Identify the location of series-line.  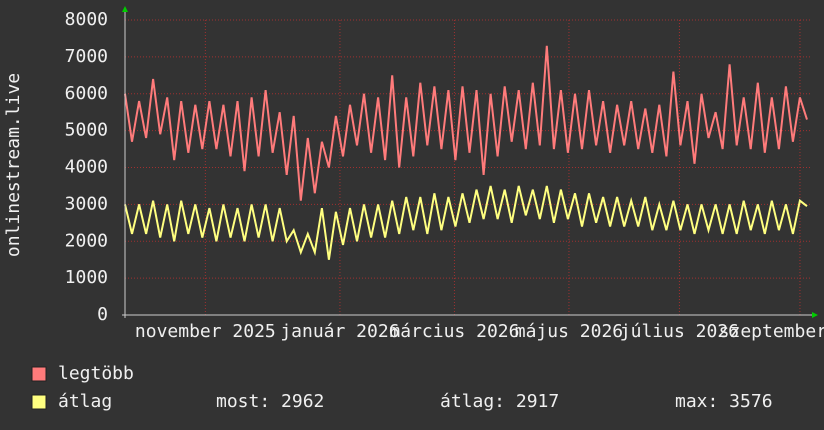
(466, 222).